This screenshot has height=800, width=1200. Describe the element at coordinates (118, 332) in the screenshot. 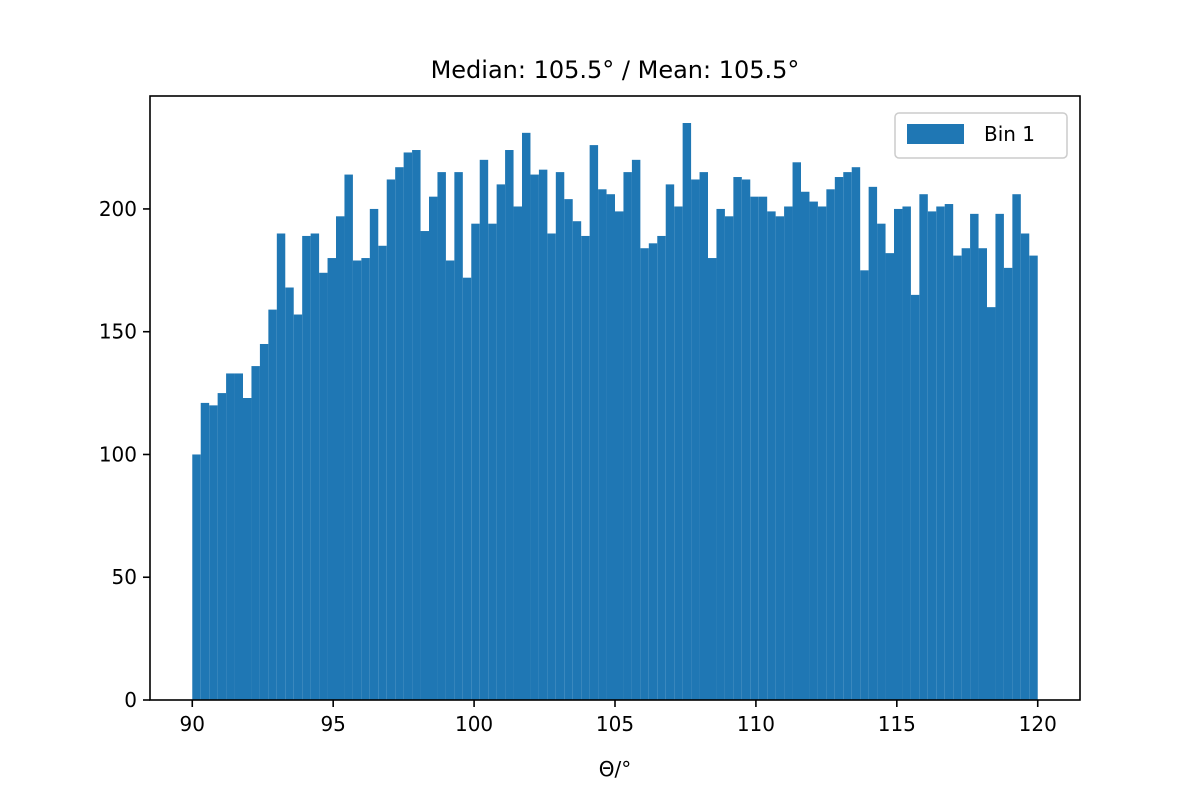

I see `y-tick-label: 150` at that location.